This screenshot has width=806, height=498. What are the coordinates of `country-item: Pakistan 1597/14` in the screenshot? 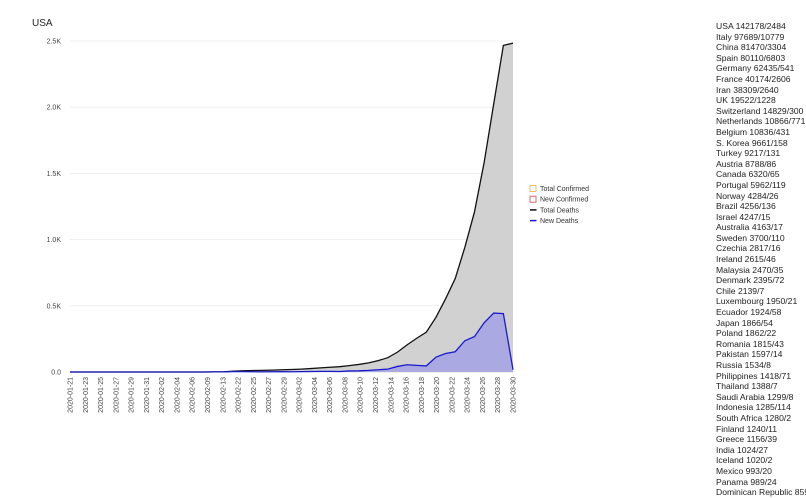 It's located at (749, 354).